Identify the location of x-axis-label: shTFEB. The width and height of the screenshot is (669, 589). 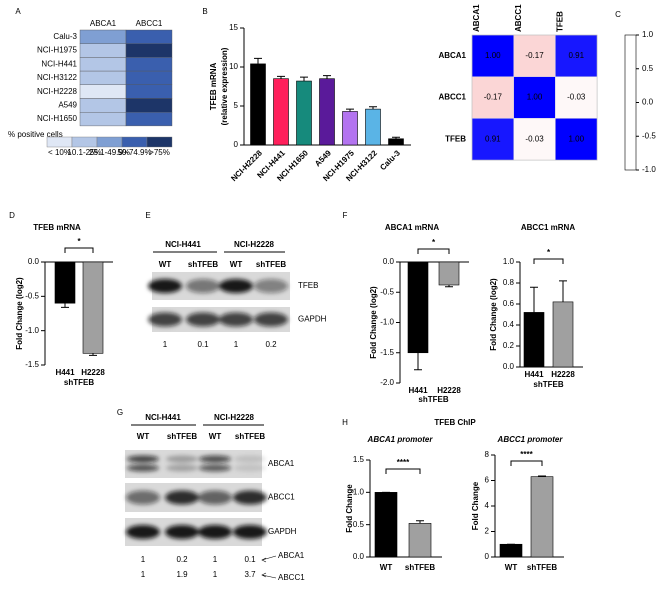
(548, 384).